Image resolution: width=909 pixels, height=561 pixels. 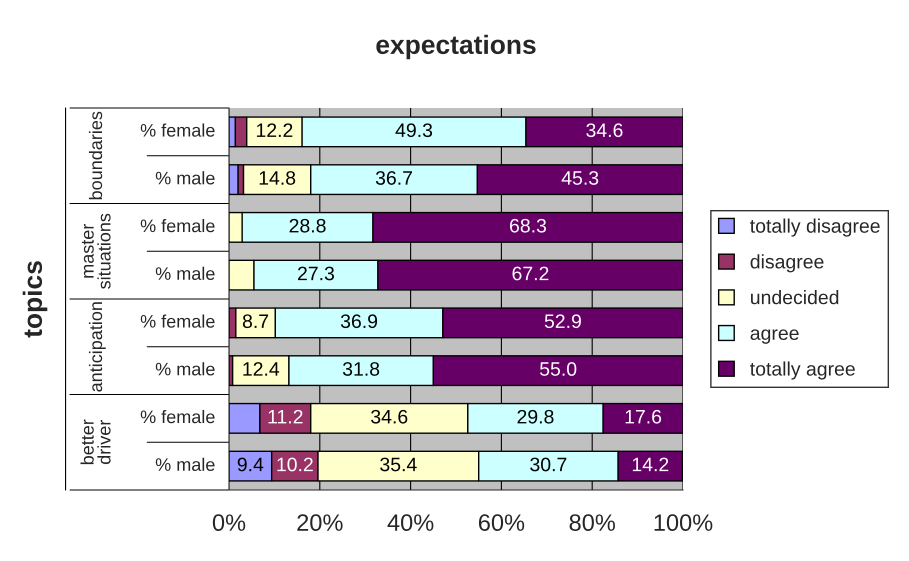 What do you see at coordinates (815, 227) in the screenshot?
I see `legend-label: totally disagree` at bounding box center [815, 227].